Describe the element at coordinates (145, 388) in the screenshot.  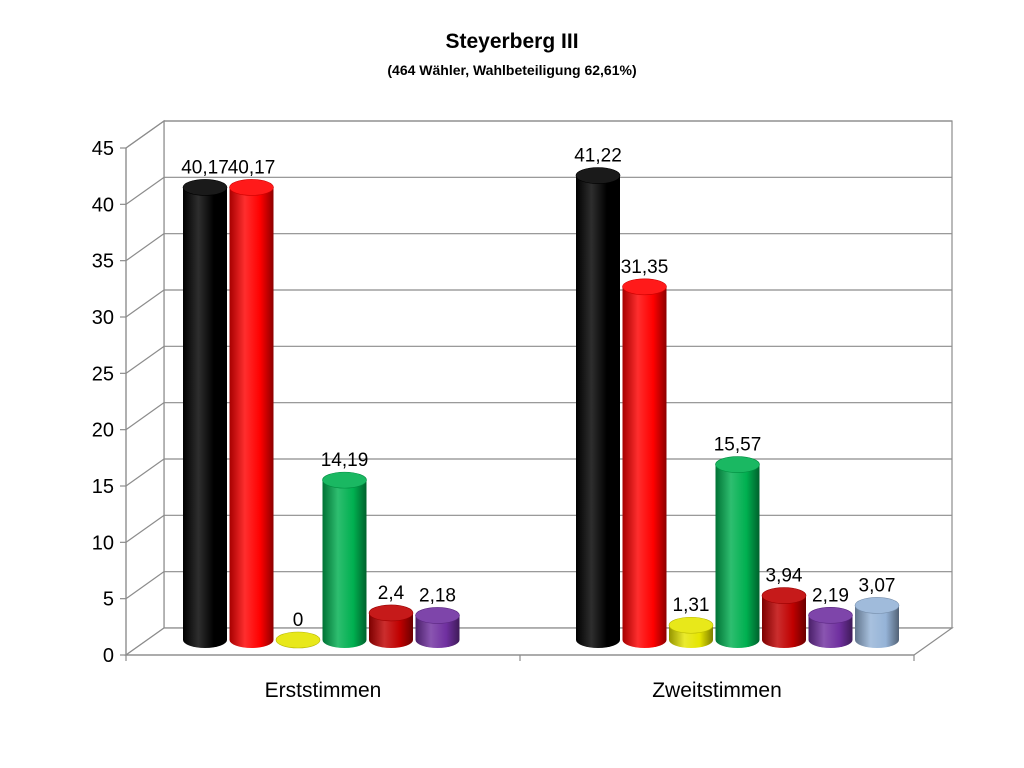
I see `side-wall` at that location.